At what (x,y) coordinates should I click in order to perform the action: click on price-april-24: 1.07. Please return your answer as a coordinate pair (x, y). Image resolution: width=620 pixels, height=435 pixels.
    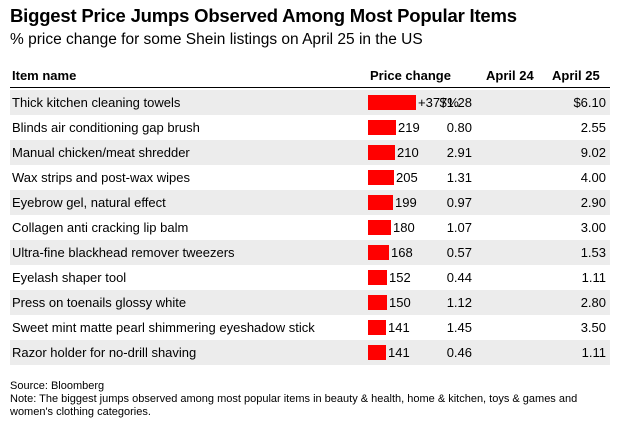
    Looking at the image, I should click on (459, 227).